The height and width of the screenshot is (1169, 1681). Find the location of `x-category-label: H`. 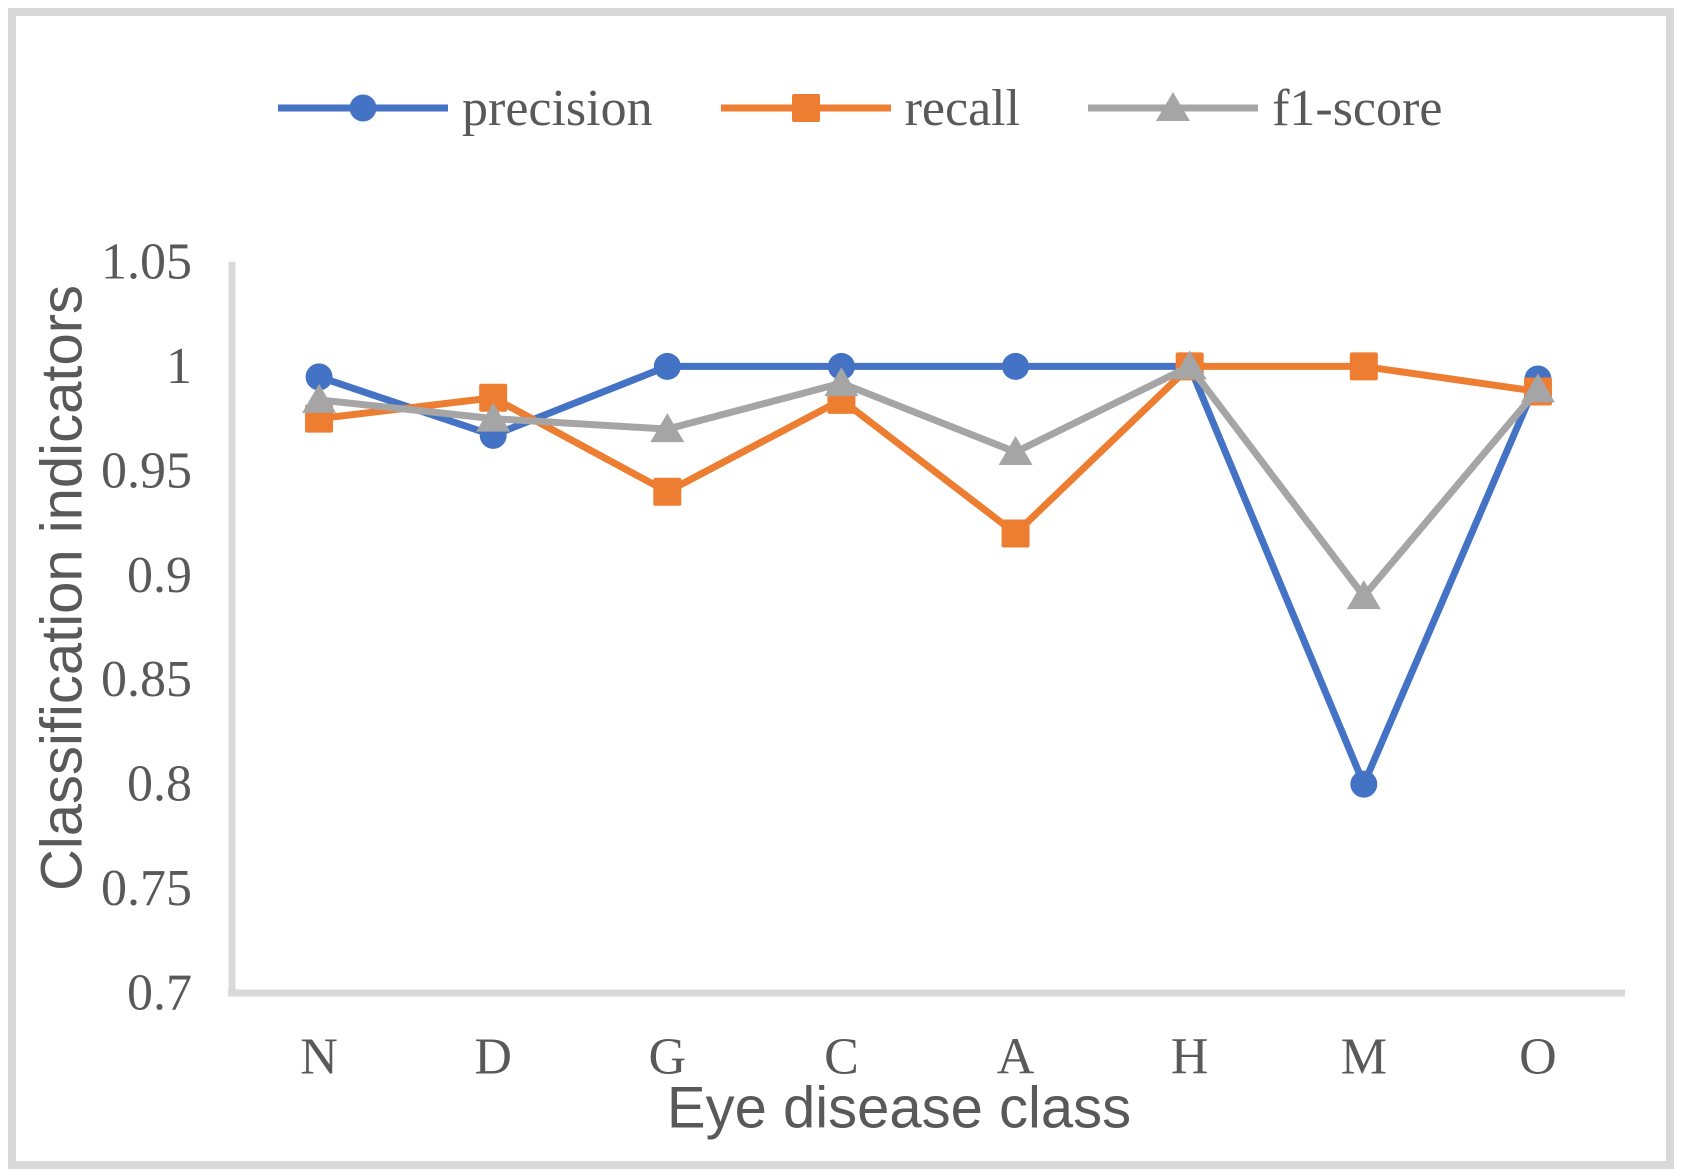

x-category-label: H is located at coordinates (1190, 1057).